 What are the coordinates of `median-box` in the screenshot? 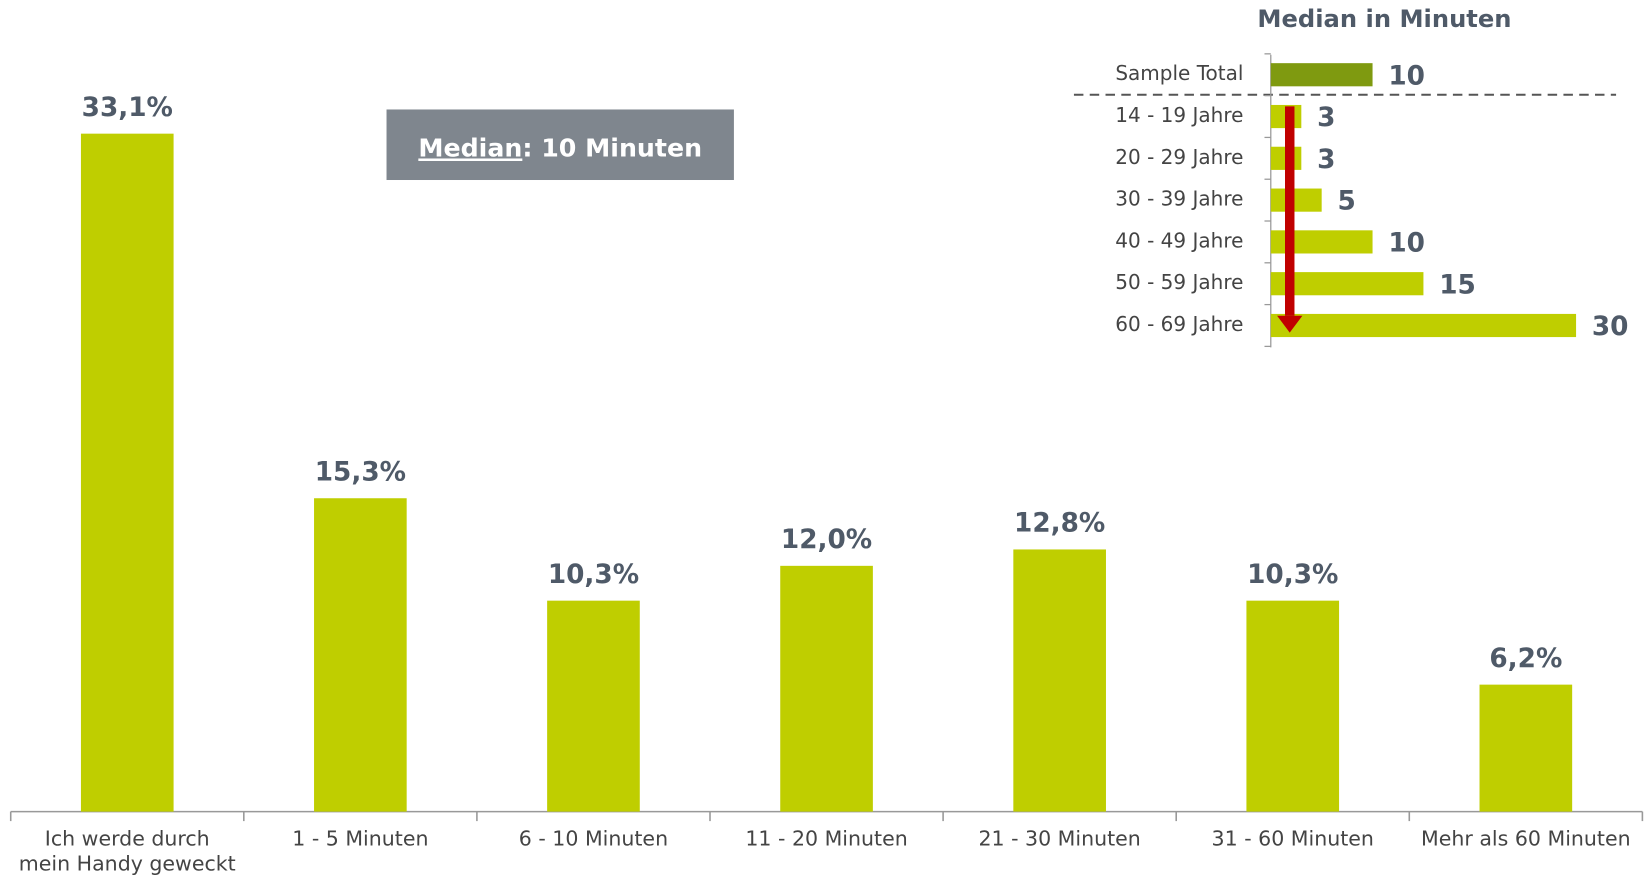 It's located at (560, 145).